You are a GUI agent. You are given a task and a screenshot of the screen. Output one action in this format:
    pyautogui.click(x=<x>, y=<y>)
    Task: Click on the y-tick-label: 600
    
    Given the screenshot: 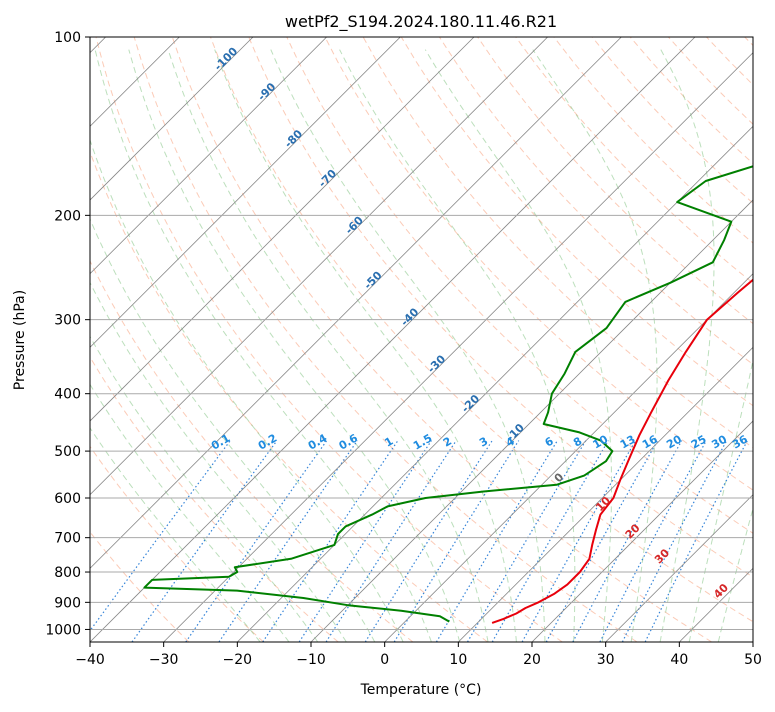 What is the action you would take?
    pyautogui.click(x=67, y=499)
    